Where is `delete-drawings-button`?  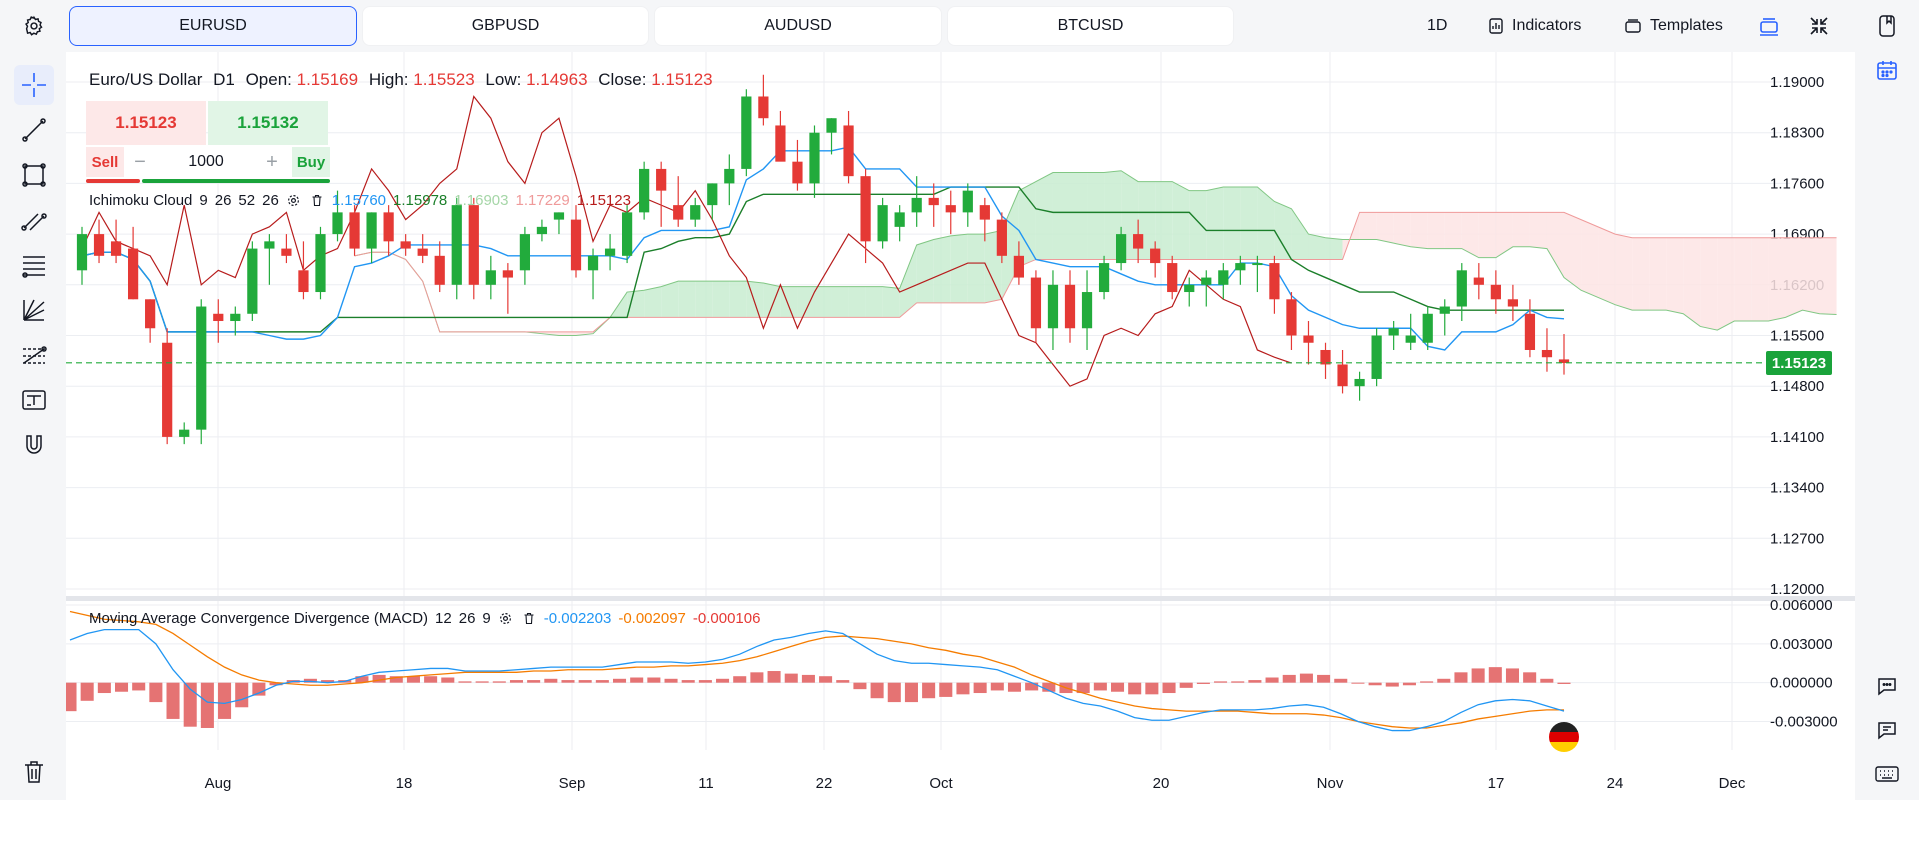 delete-drawings-button is located at coordinates (34, 772).